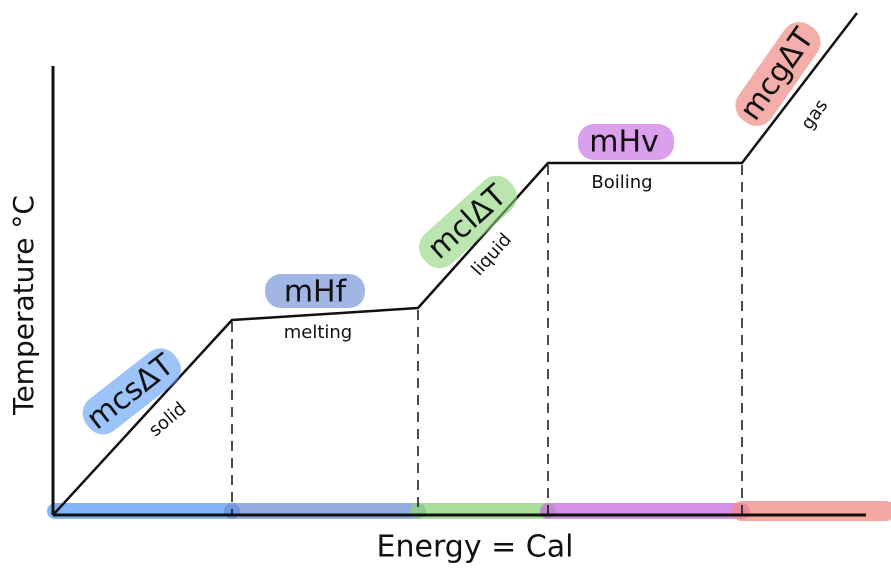 The height and width of the screenshot is (576, 891). What do you see at coordinates (318, 332) in the screenshot?
I see `phase-label-melting: melting` at bounding box center [318, 332].